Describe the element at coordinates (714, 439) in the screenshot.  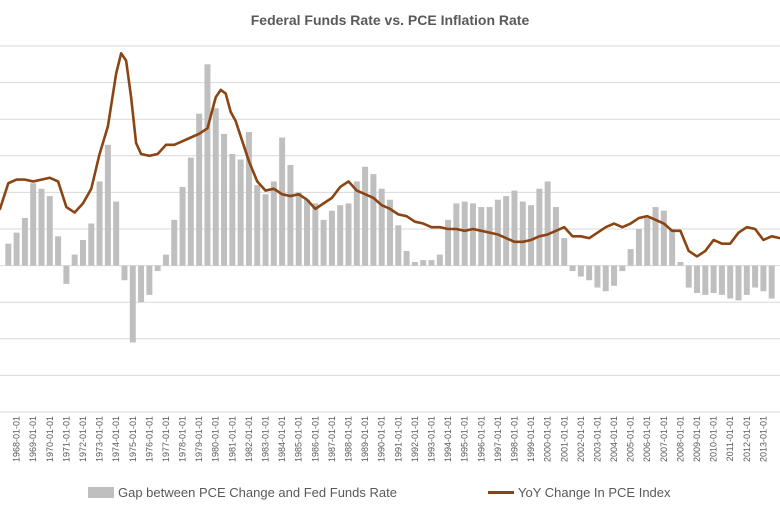
I see `x-tick-label: 2010-01-01` at that location.